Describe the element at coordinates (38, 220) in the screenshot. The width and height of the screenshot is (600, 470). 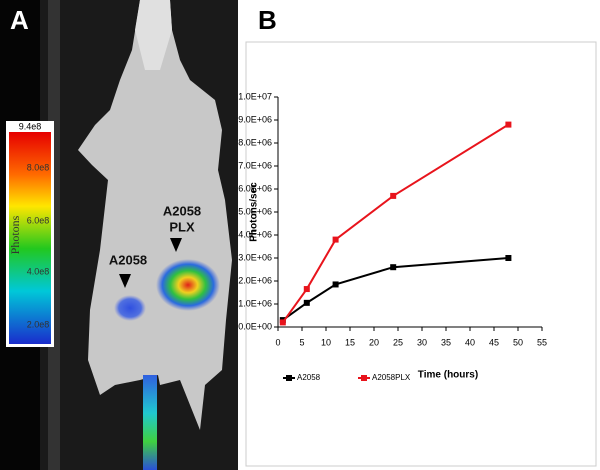
I see `colorbar-label: 6.0e8` at that location.